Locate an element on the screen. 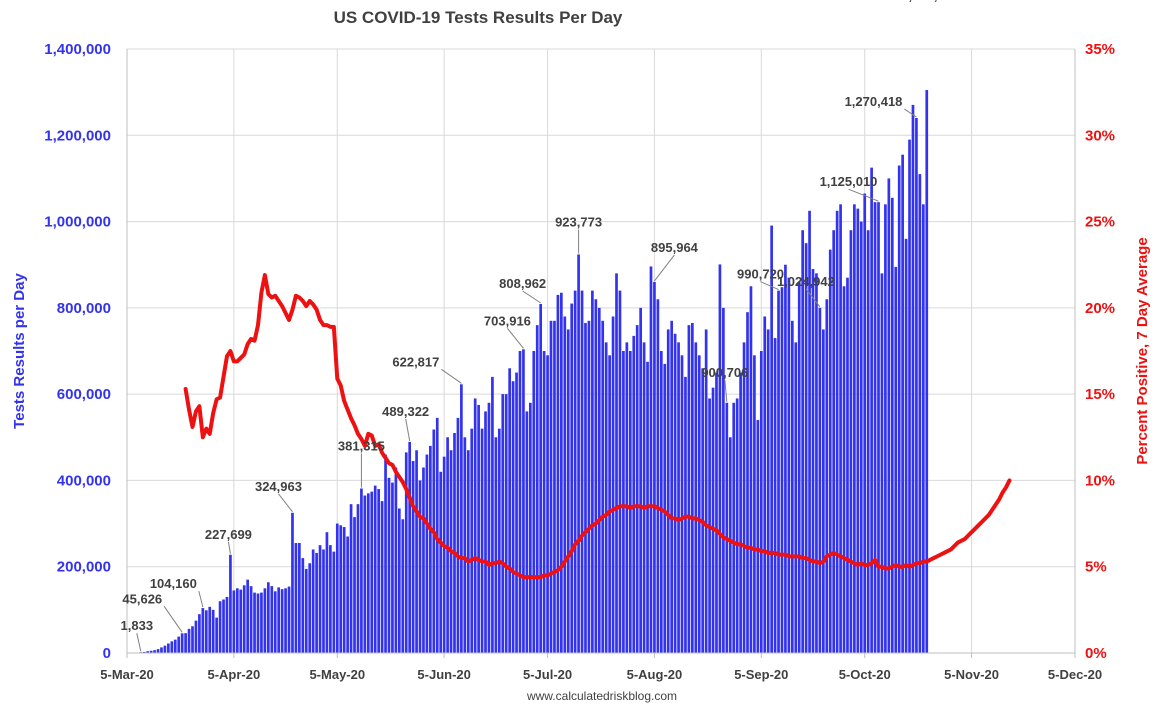  annotation-label: 1,833 is located at coordinates (137, 625).